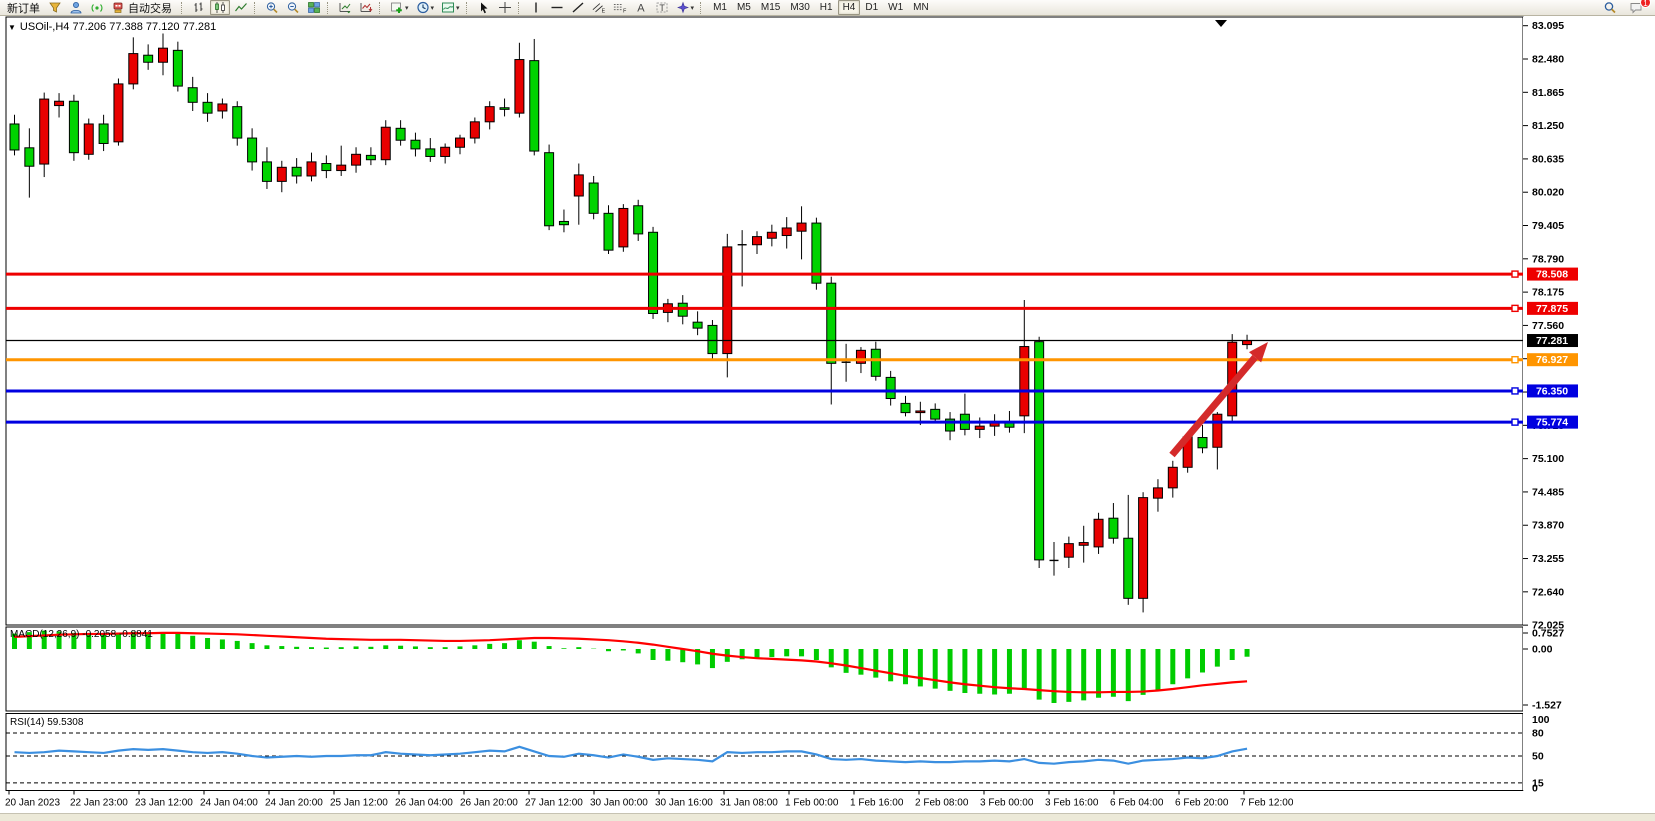 This screenshot has height=821, width=1655. I want to click on community-person-icon, so click(76, 8).